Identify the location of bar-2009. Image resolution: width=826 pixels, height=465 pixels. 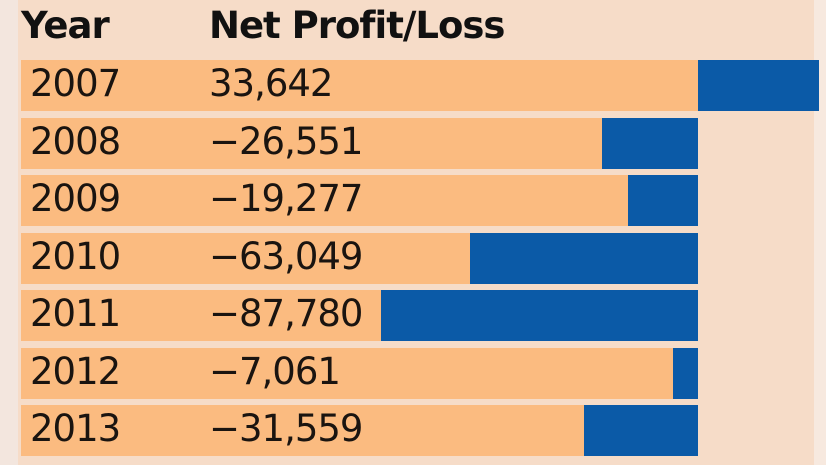
(663, 200).